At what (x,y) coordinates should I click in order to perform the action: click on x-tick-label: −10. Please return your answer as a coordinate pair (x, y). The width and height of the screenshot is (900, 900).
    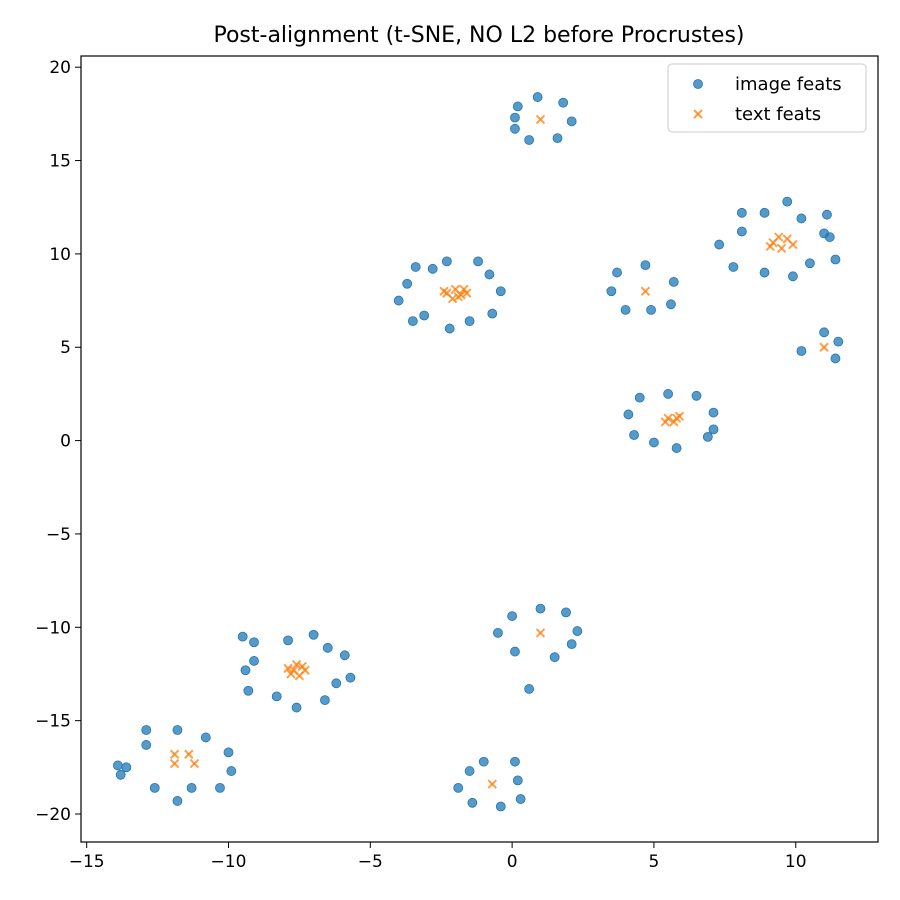
    Looking at the image, I should click on (229, 862).